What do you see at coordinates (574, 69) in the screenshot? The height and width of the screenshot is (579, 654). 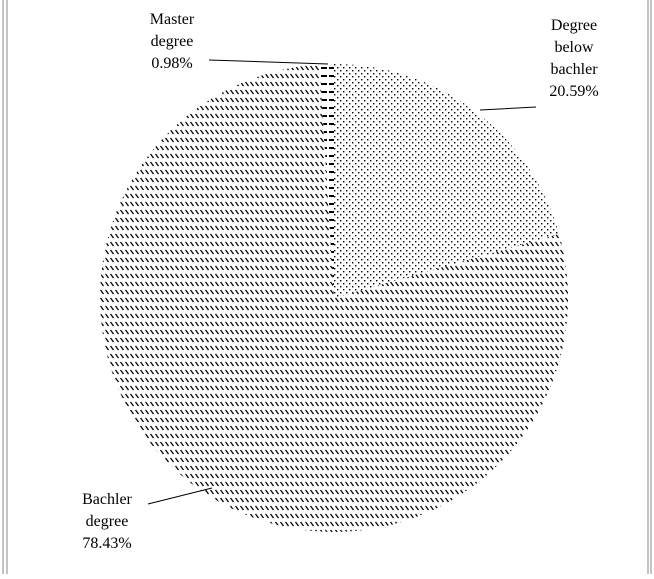 I see `slice-label-line-degree-below-bachler: bachler` at bounding box center [574, 69].